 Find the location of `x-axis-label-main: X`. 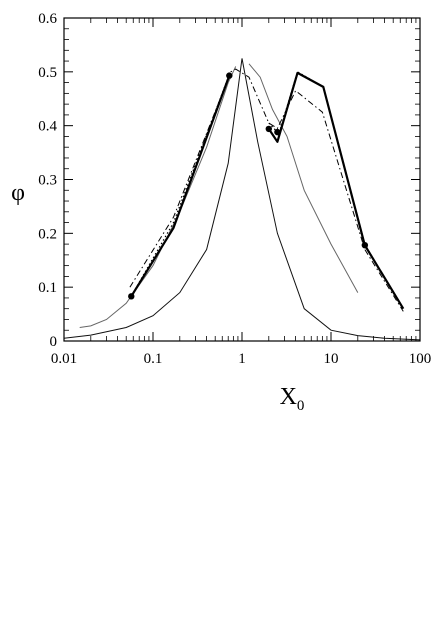

x-axis-label-main: X is located at coordinates (288, 397).